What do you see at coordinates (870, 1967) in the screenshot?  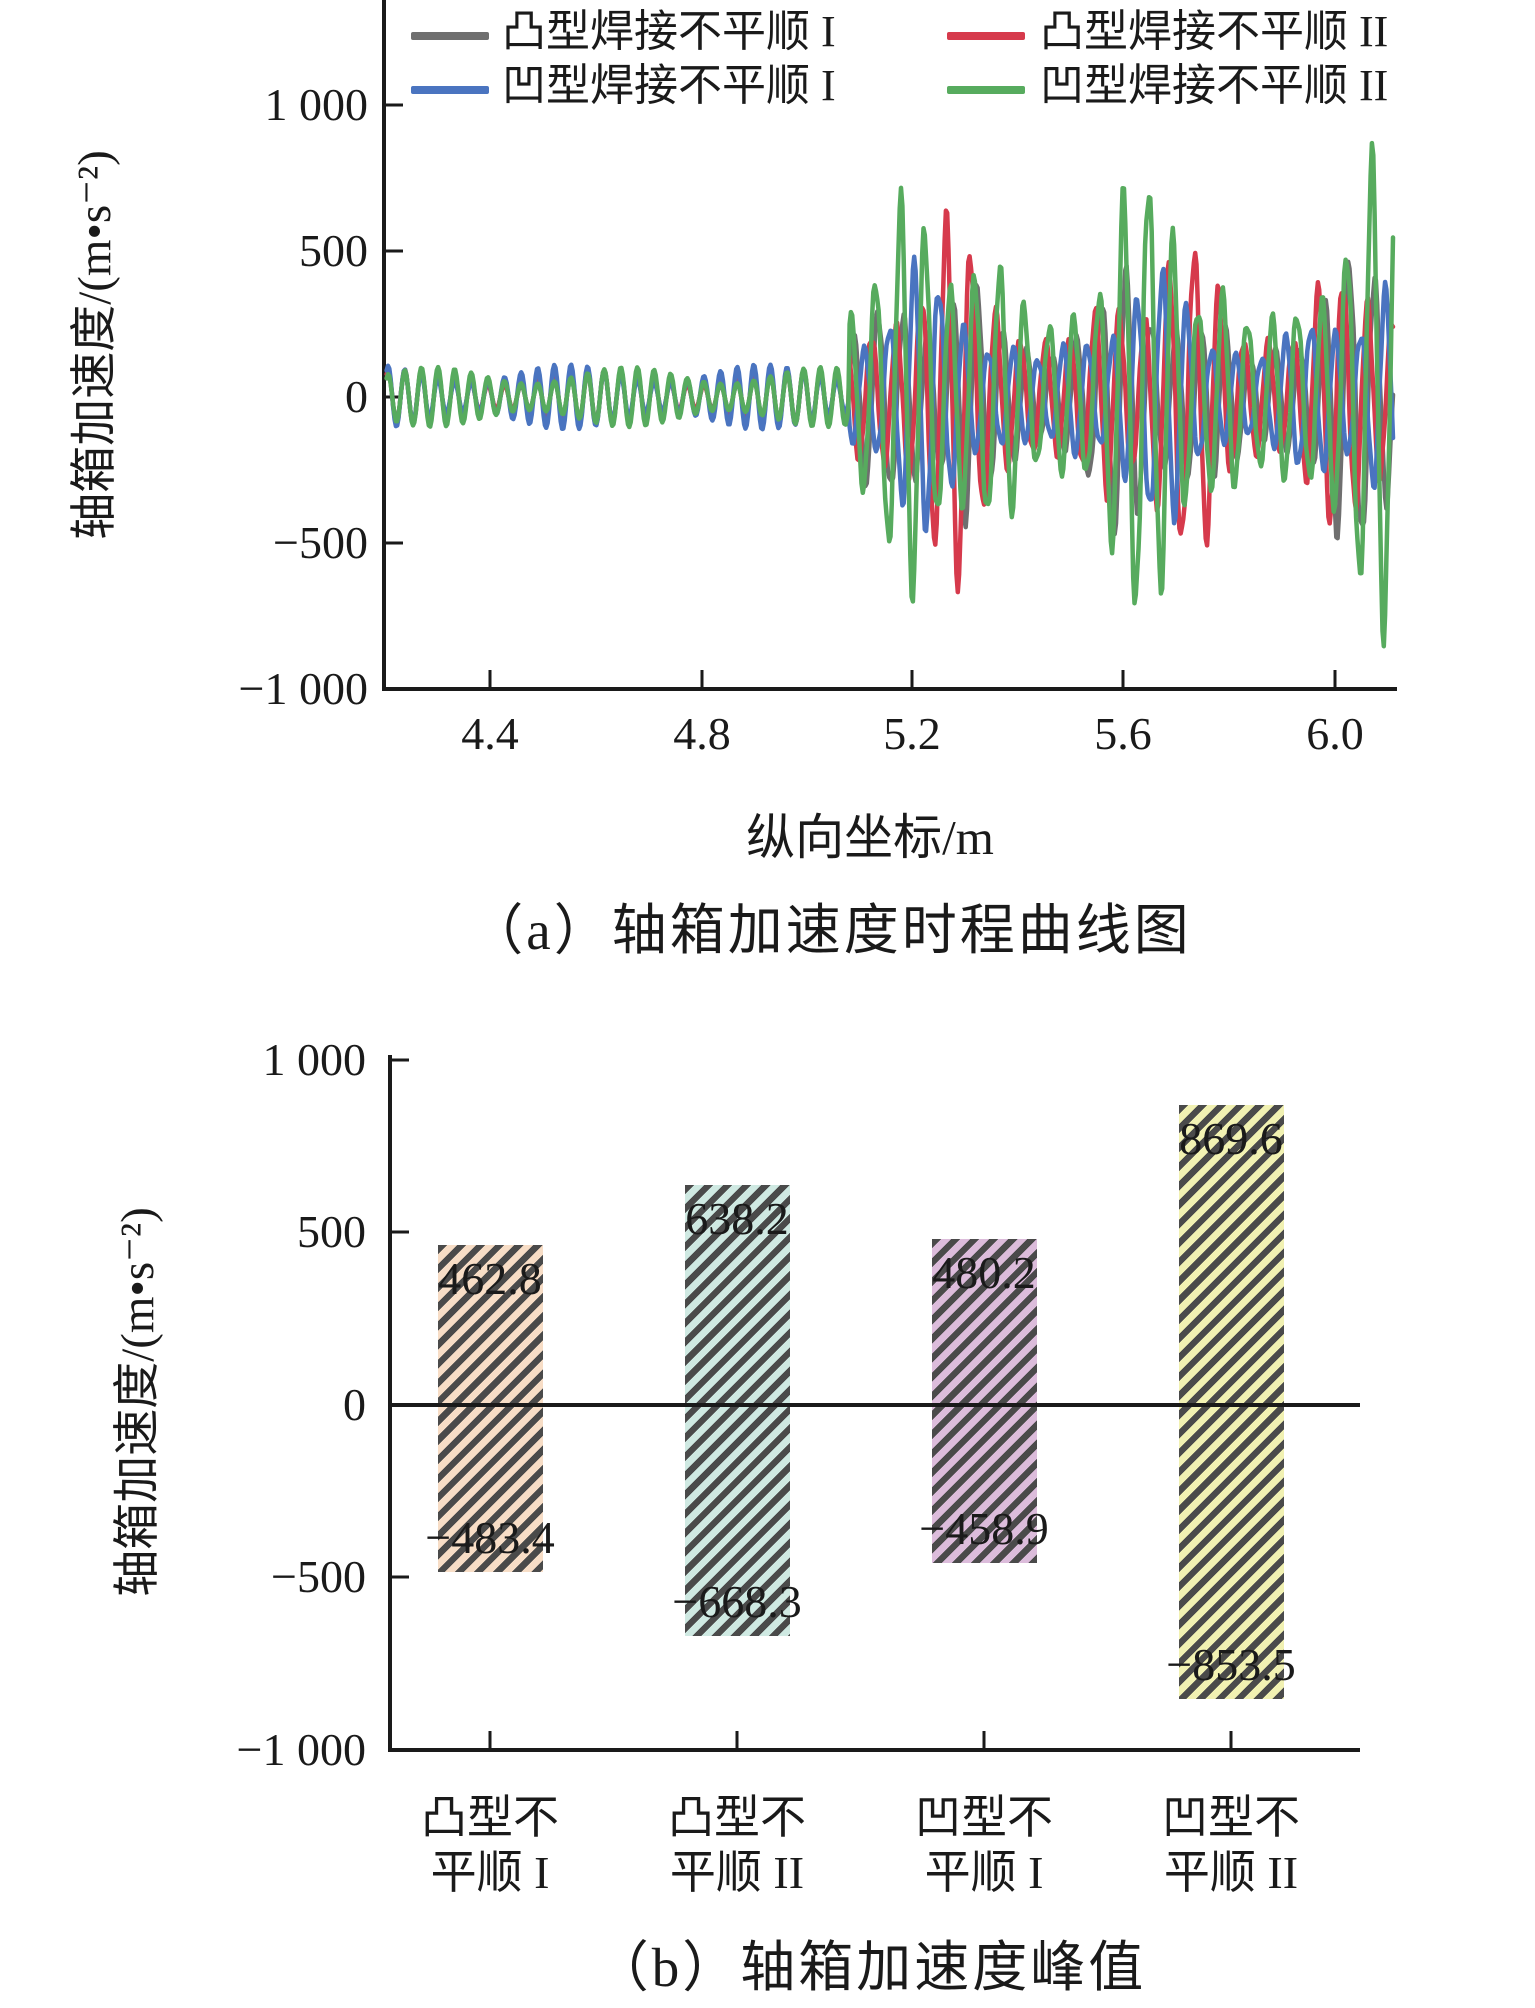 I see `panel-b-caption: （b）轴箱加速度峰值` at bounding box center [870, 1967].